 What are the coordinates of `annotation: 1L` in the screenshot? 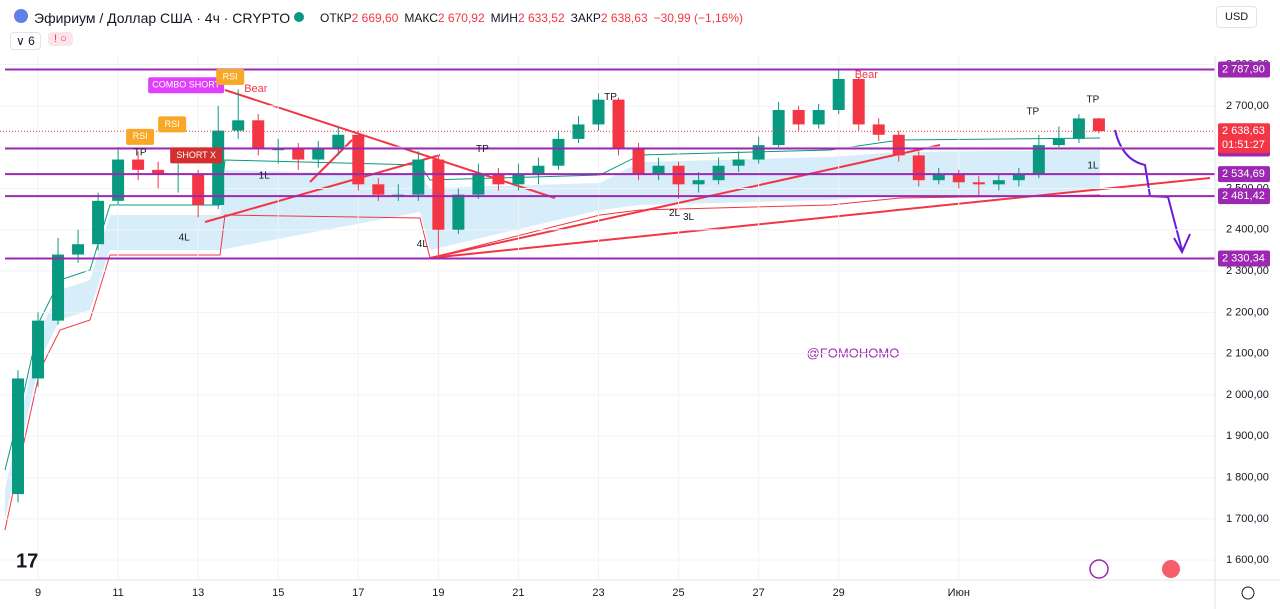 It's located at (1093, 165).